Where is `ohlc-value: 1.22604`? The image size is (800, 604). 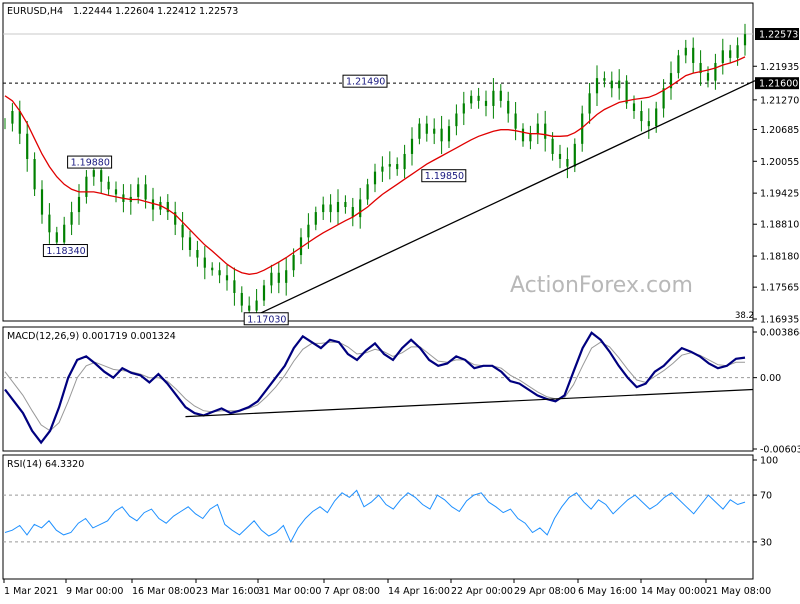 ohlc-value: 1.22604 is located at coordinates (134, 11).